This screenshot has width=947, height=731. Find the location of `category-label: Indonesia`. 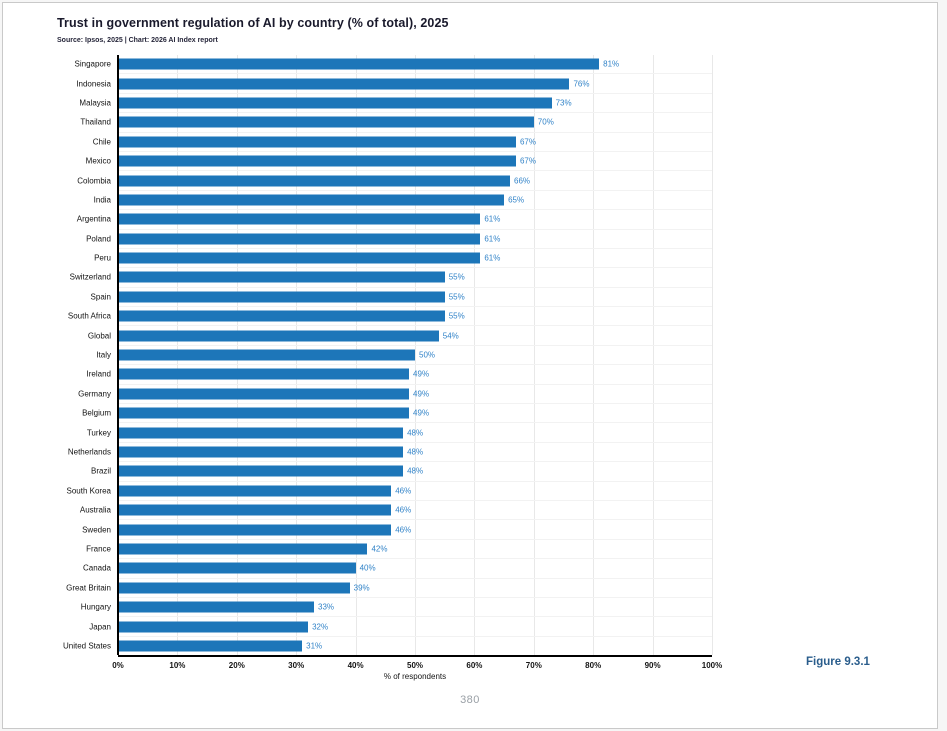

category-label: Indonesia is located at coordinates (93, 84).